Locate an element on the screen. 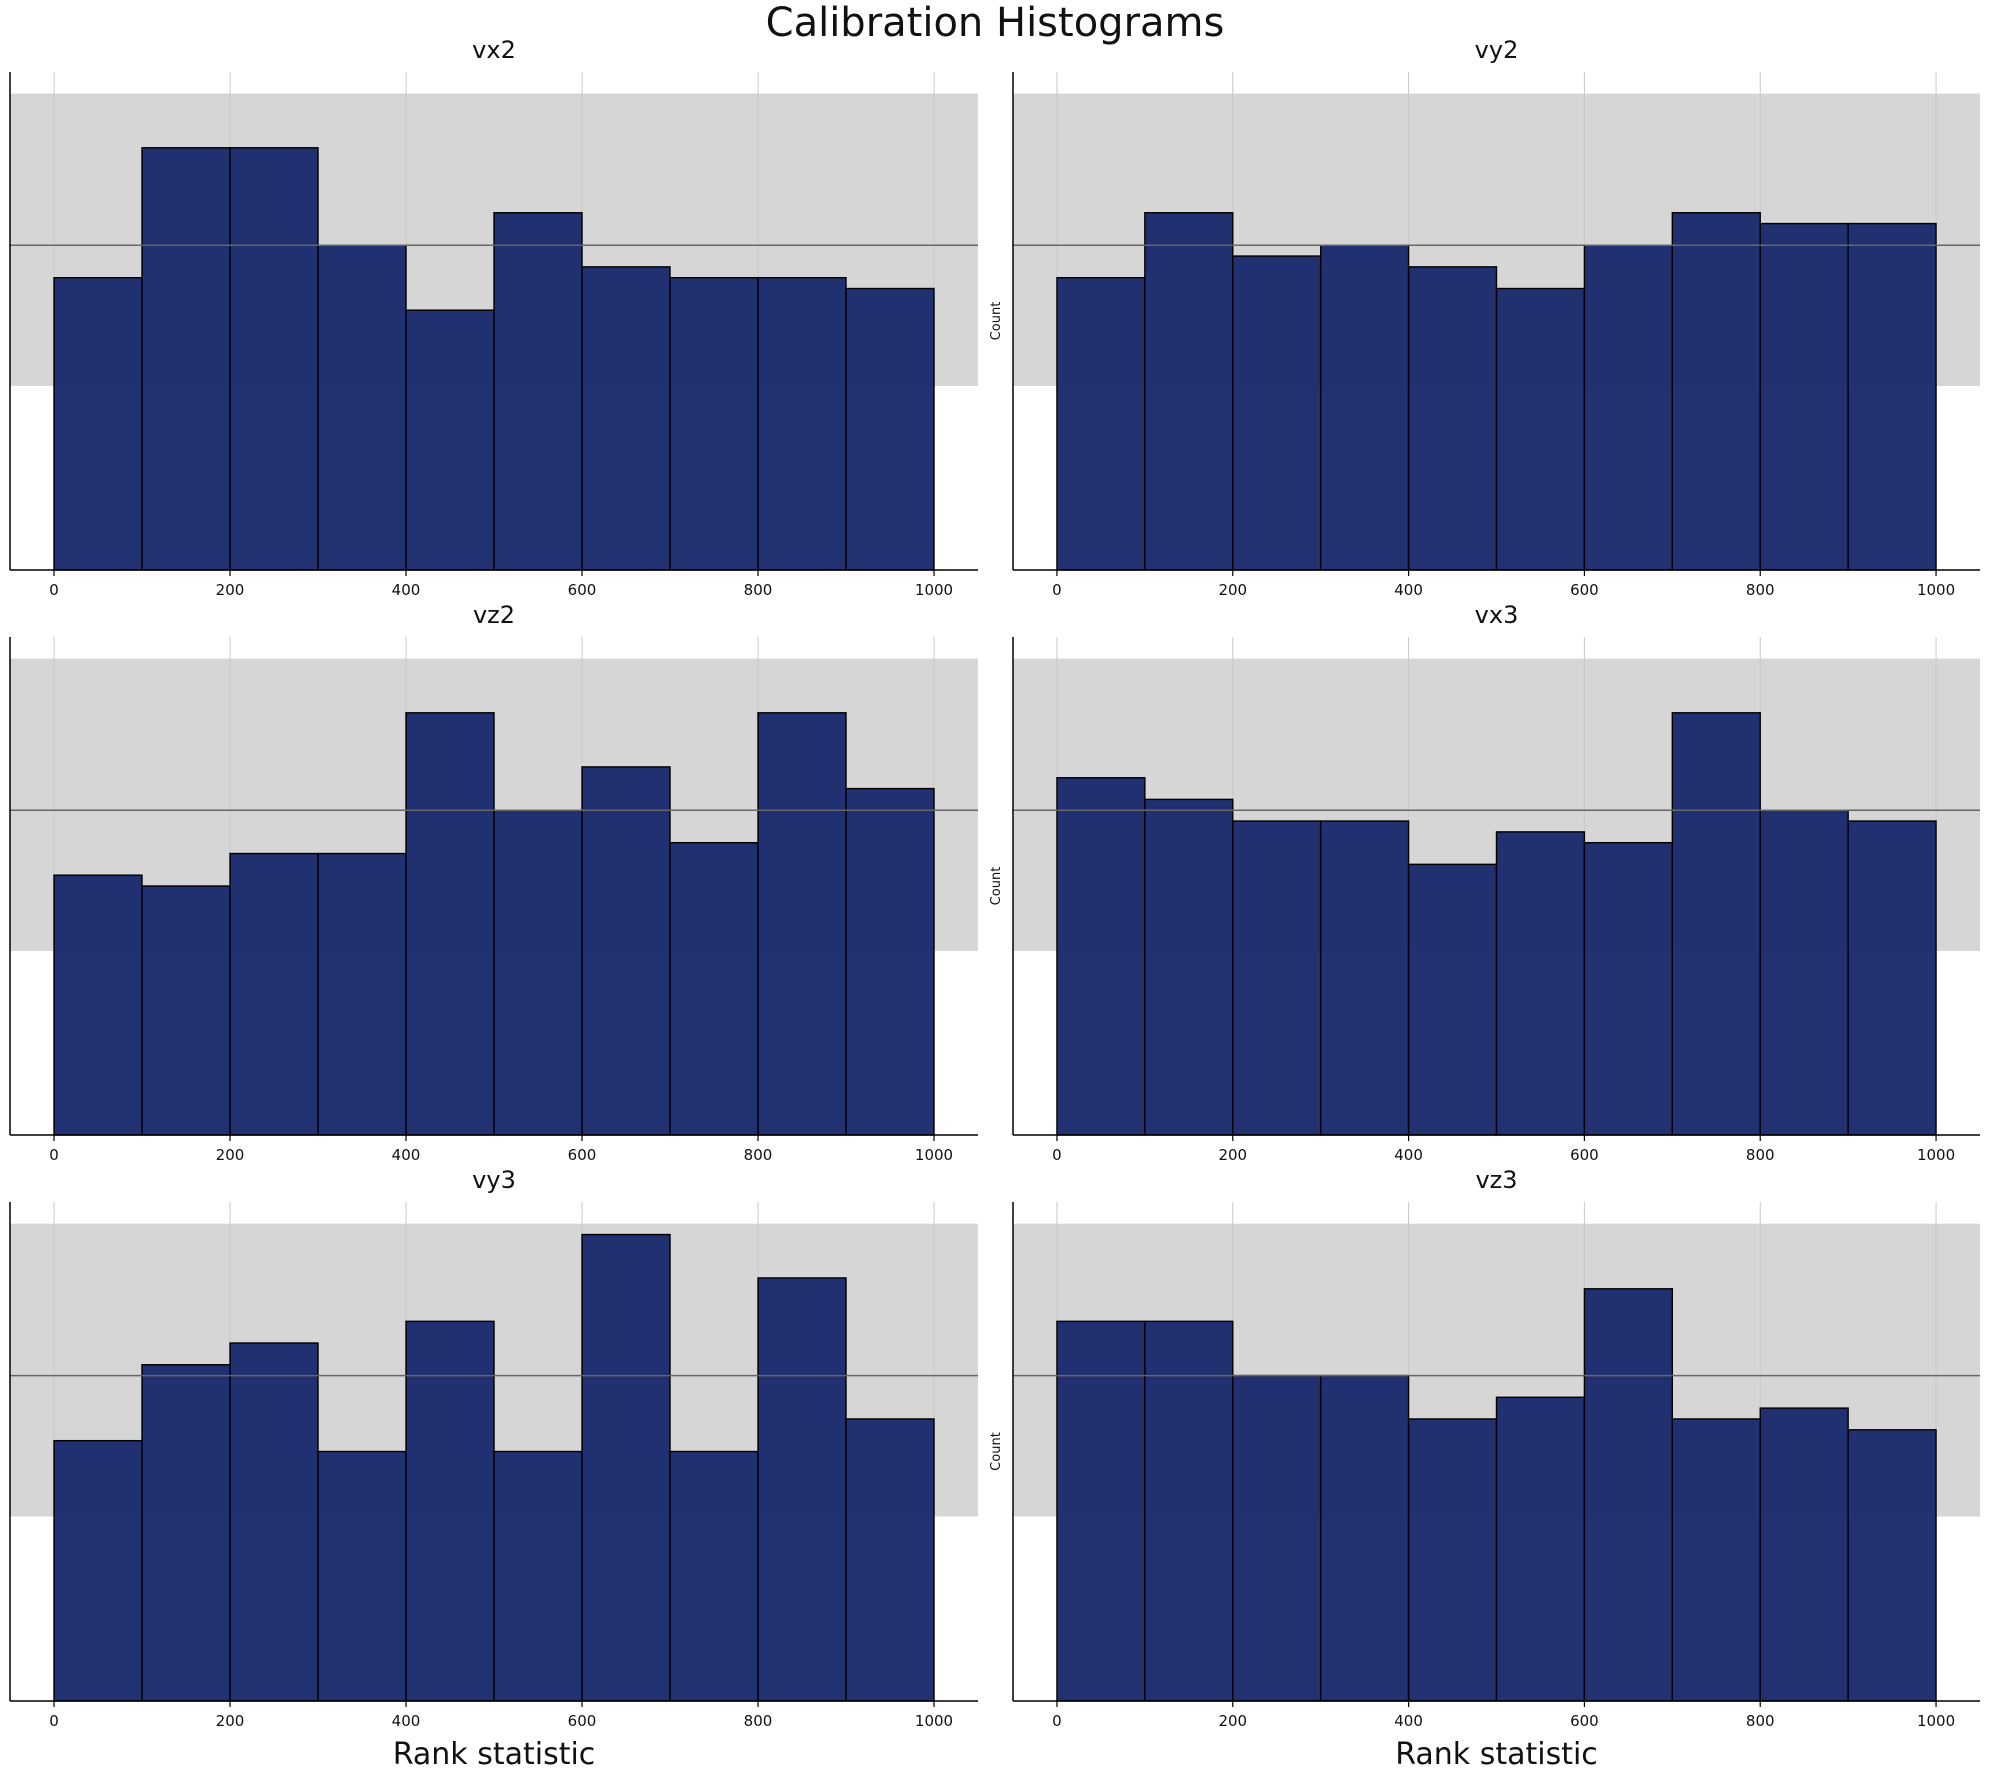 The width and height of the screenshot is (1990, 1769). panel-title: vz2 is located at coordinates (494, 615).